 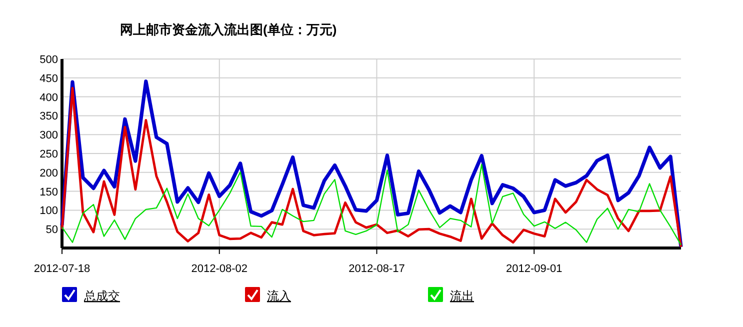 I want to click on chart-title: 网上邮市资金流入流出图(单位：万元), so click(x=228, y=29).